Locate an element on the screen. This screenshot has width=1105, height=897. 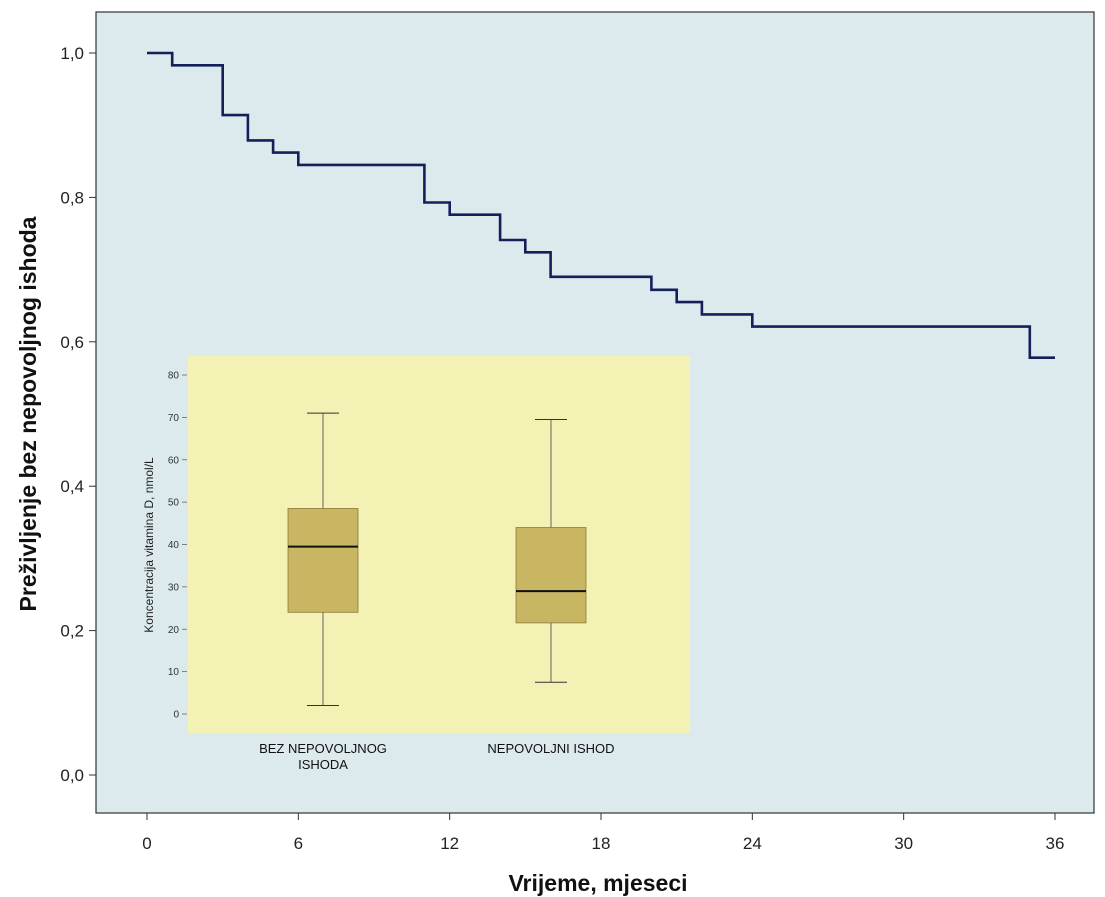
x-tick-label: 36 is located at coordinates (1055, 843).